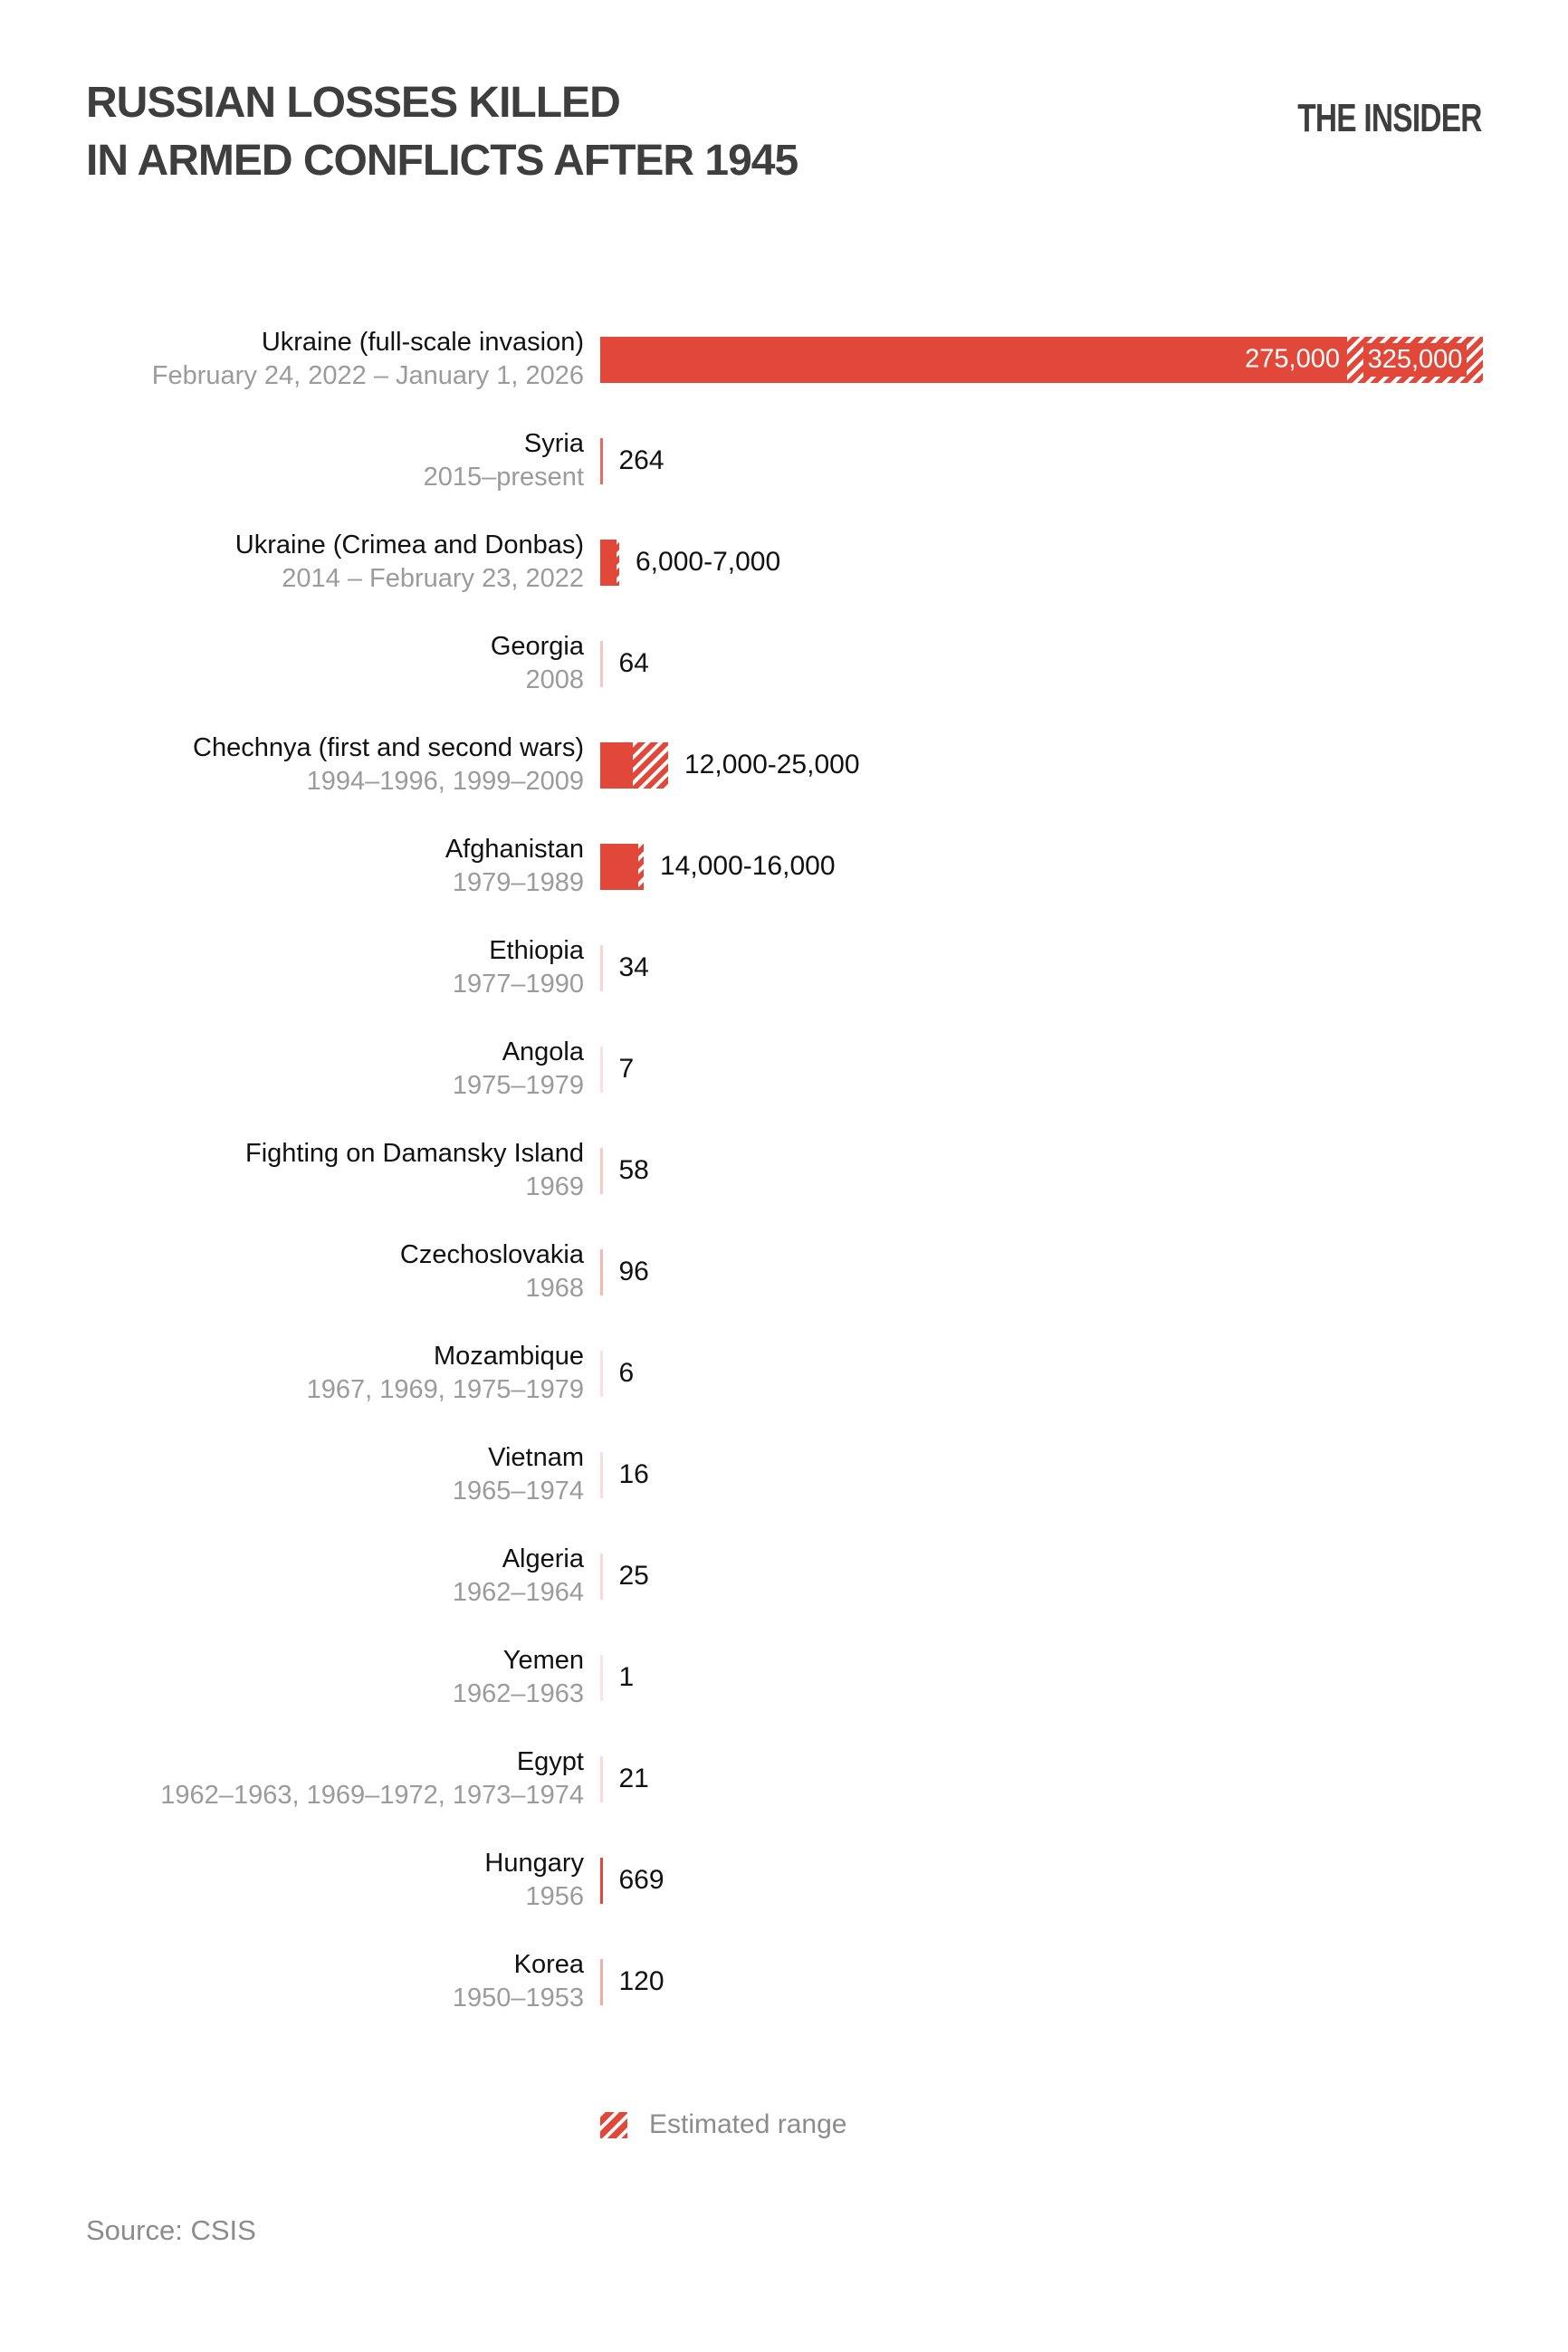 The height and width of the screenshot is (2352, 1568). What do you see at coordinates (974, 359) in the screenshot?
I see `bar-solid-segment: 275,000` at bounding box center [974, 359].